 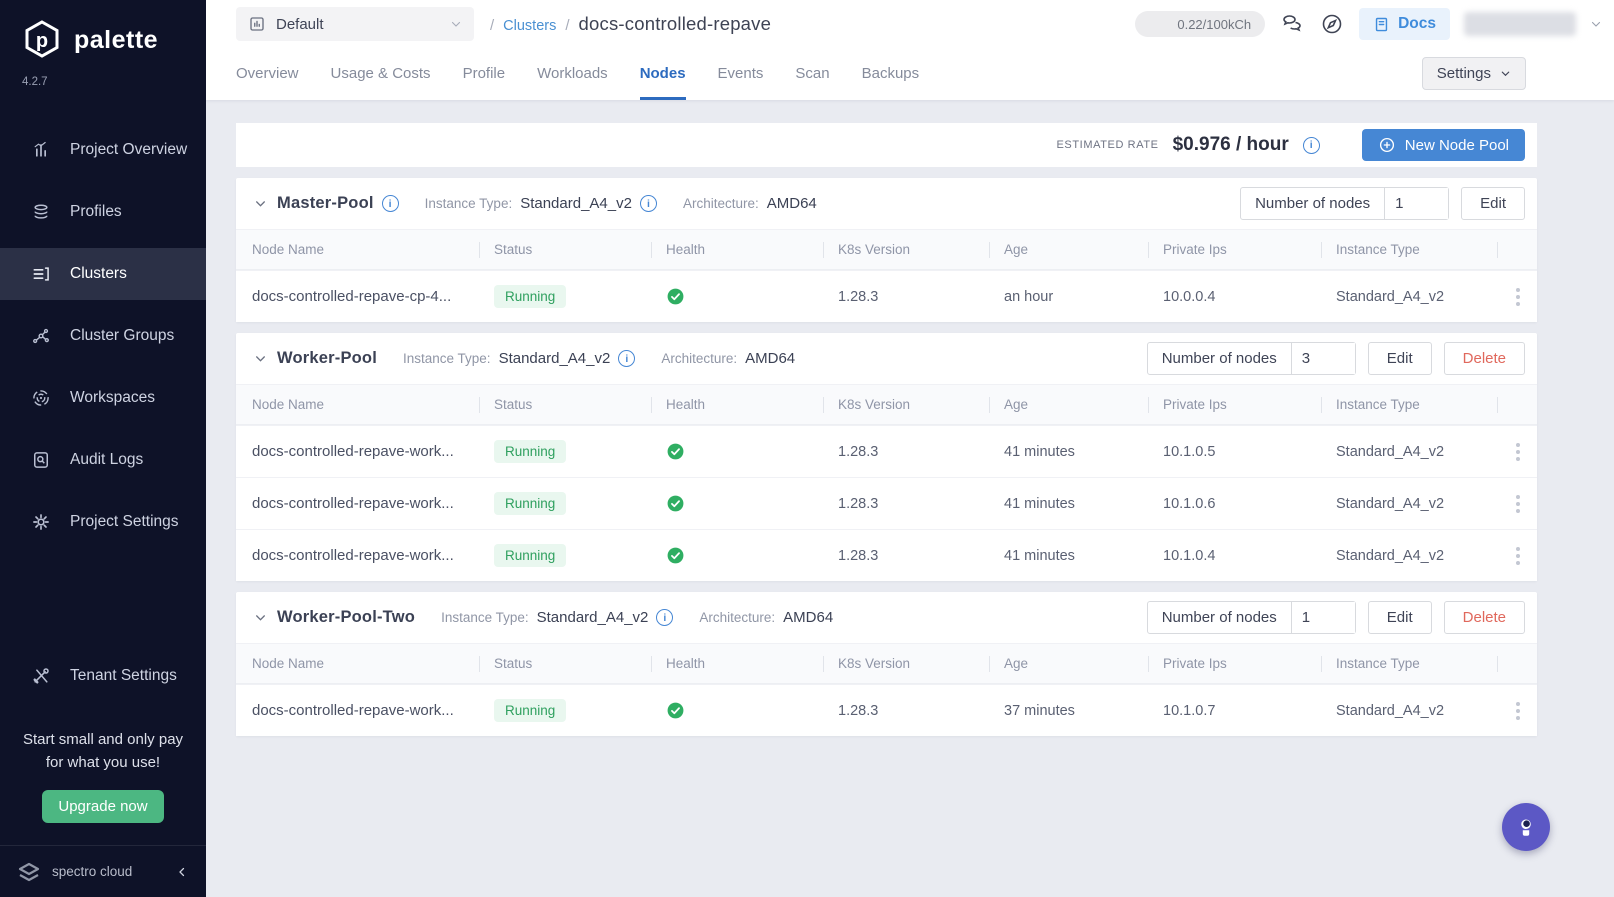 What do you see at coordinates (41, 398) in the screenshot?
I see `workspaces-icon` at bounding box center [41, 398].